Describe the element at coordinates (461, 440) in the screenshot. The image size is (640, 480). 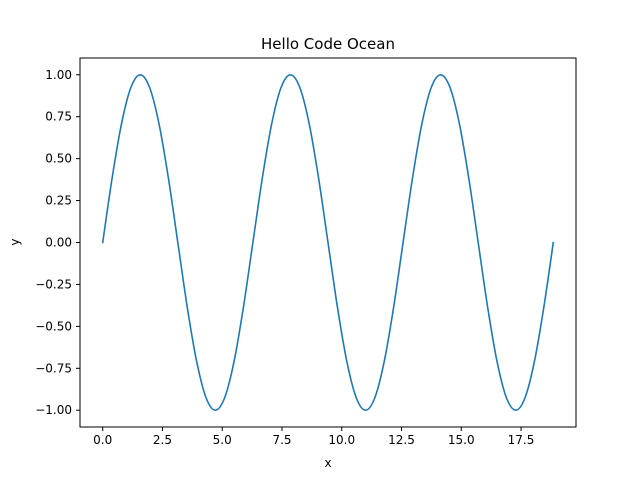
I see `x-tick-label: 15.0` at that location.